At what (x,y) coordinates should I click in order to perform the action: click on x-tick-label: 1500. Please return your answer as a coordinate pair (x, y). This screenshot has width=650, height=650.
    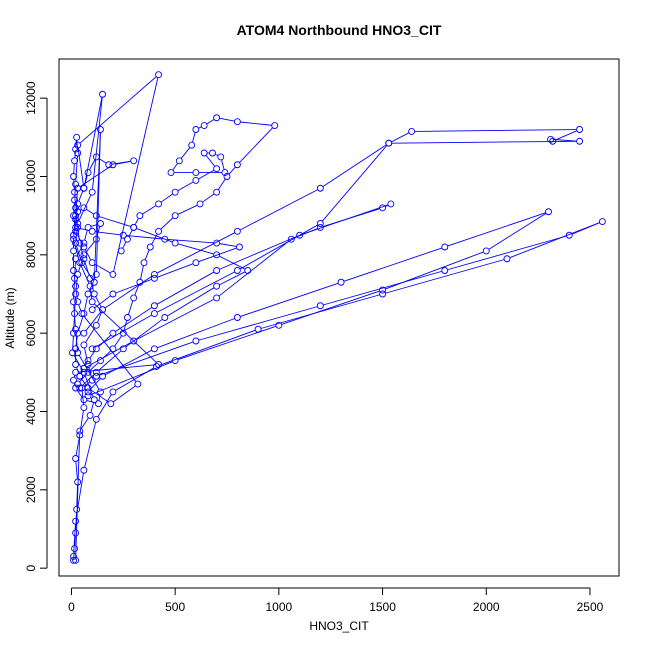
    Looking at the image, I should click on (382, 607).